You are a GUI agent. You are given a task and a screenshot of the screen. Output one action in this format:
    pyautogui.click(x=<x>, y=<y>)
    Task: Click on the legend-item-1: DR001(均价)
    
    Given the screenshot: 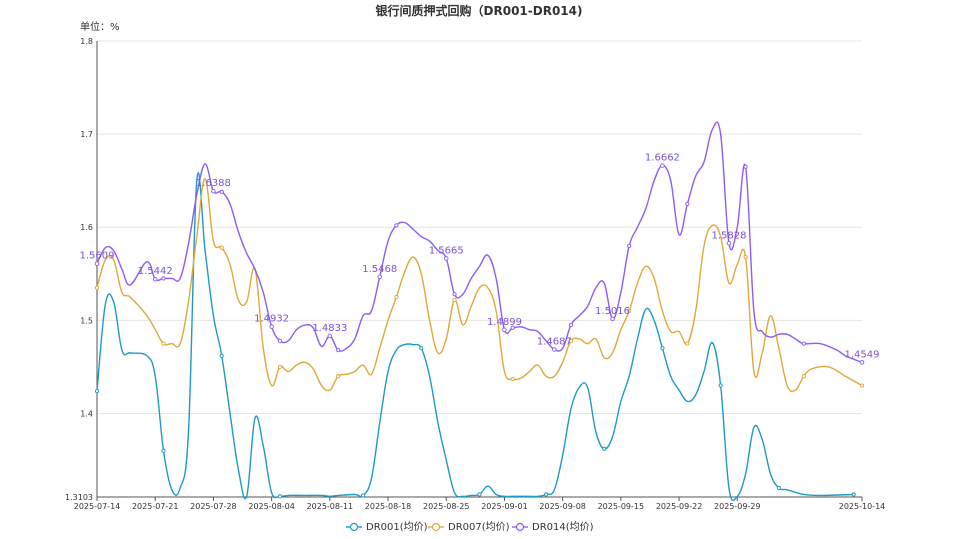 What is the action you would take?
    pyautogui.click(x=387, y=527)
    